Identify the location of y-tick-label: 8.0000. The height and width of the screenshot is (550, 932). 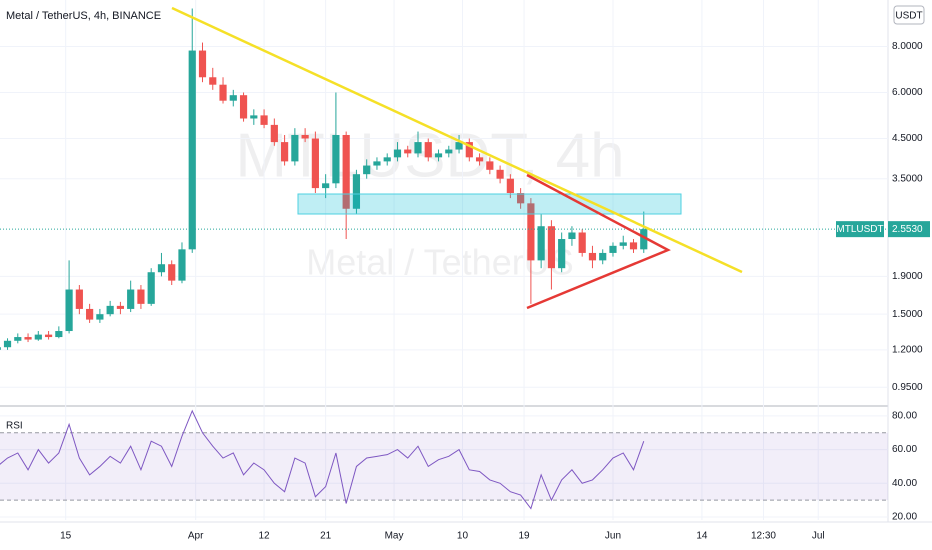
(907, 46).